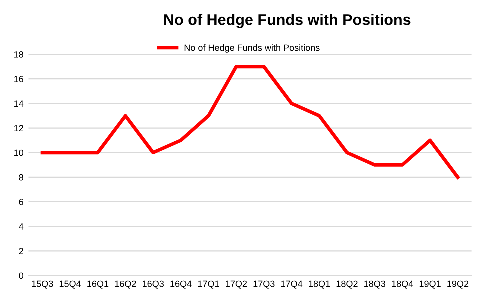 This screenshot has width=479, height=303. Describe the element at coordinates (430, 284) in the screenshot. I see `x-tick-label: 19Q1` at that location.